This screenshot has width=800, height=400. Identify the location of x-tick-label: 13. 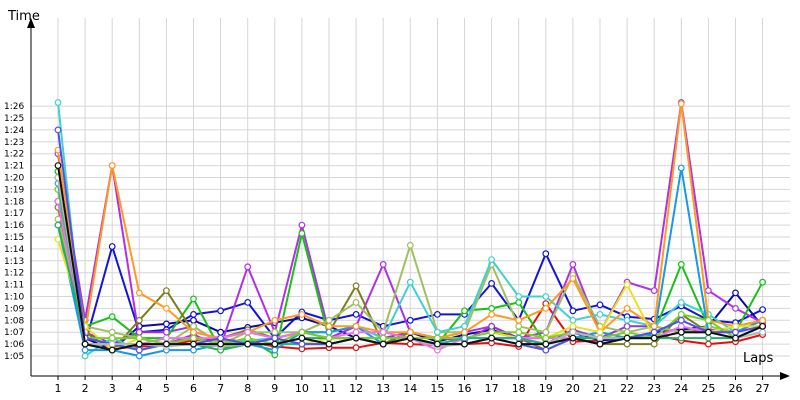
(383, 388).